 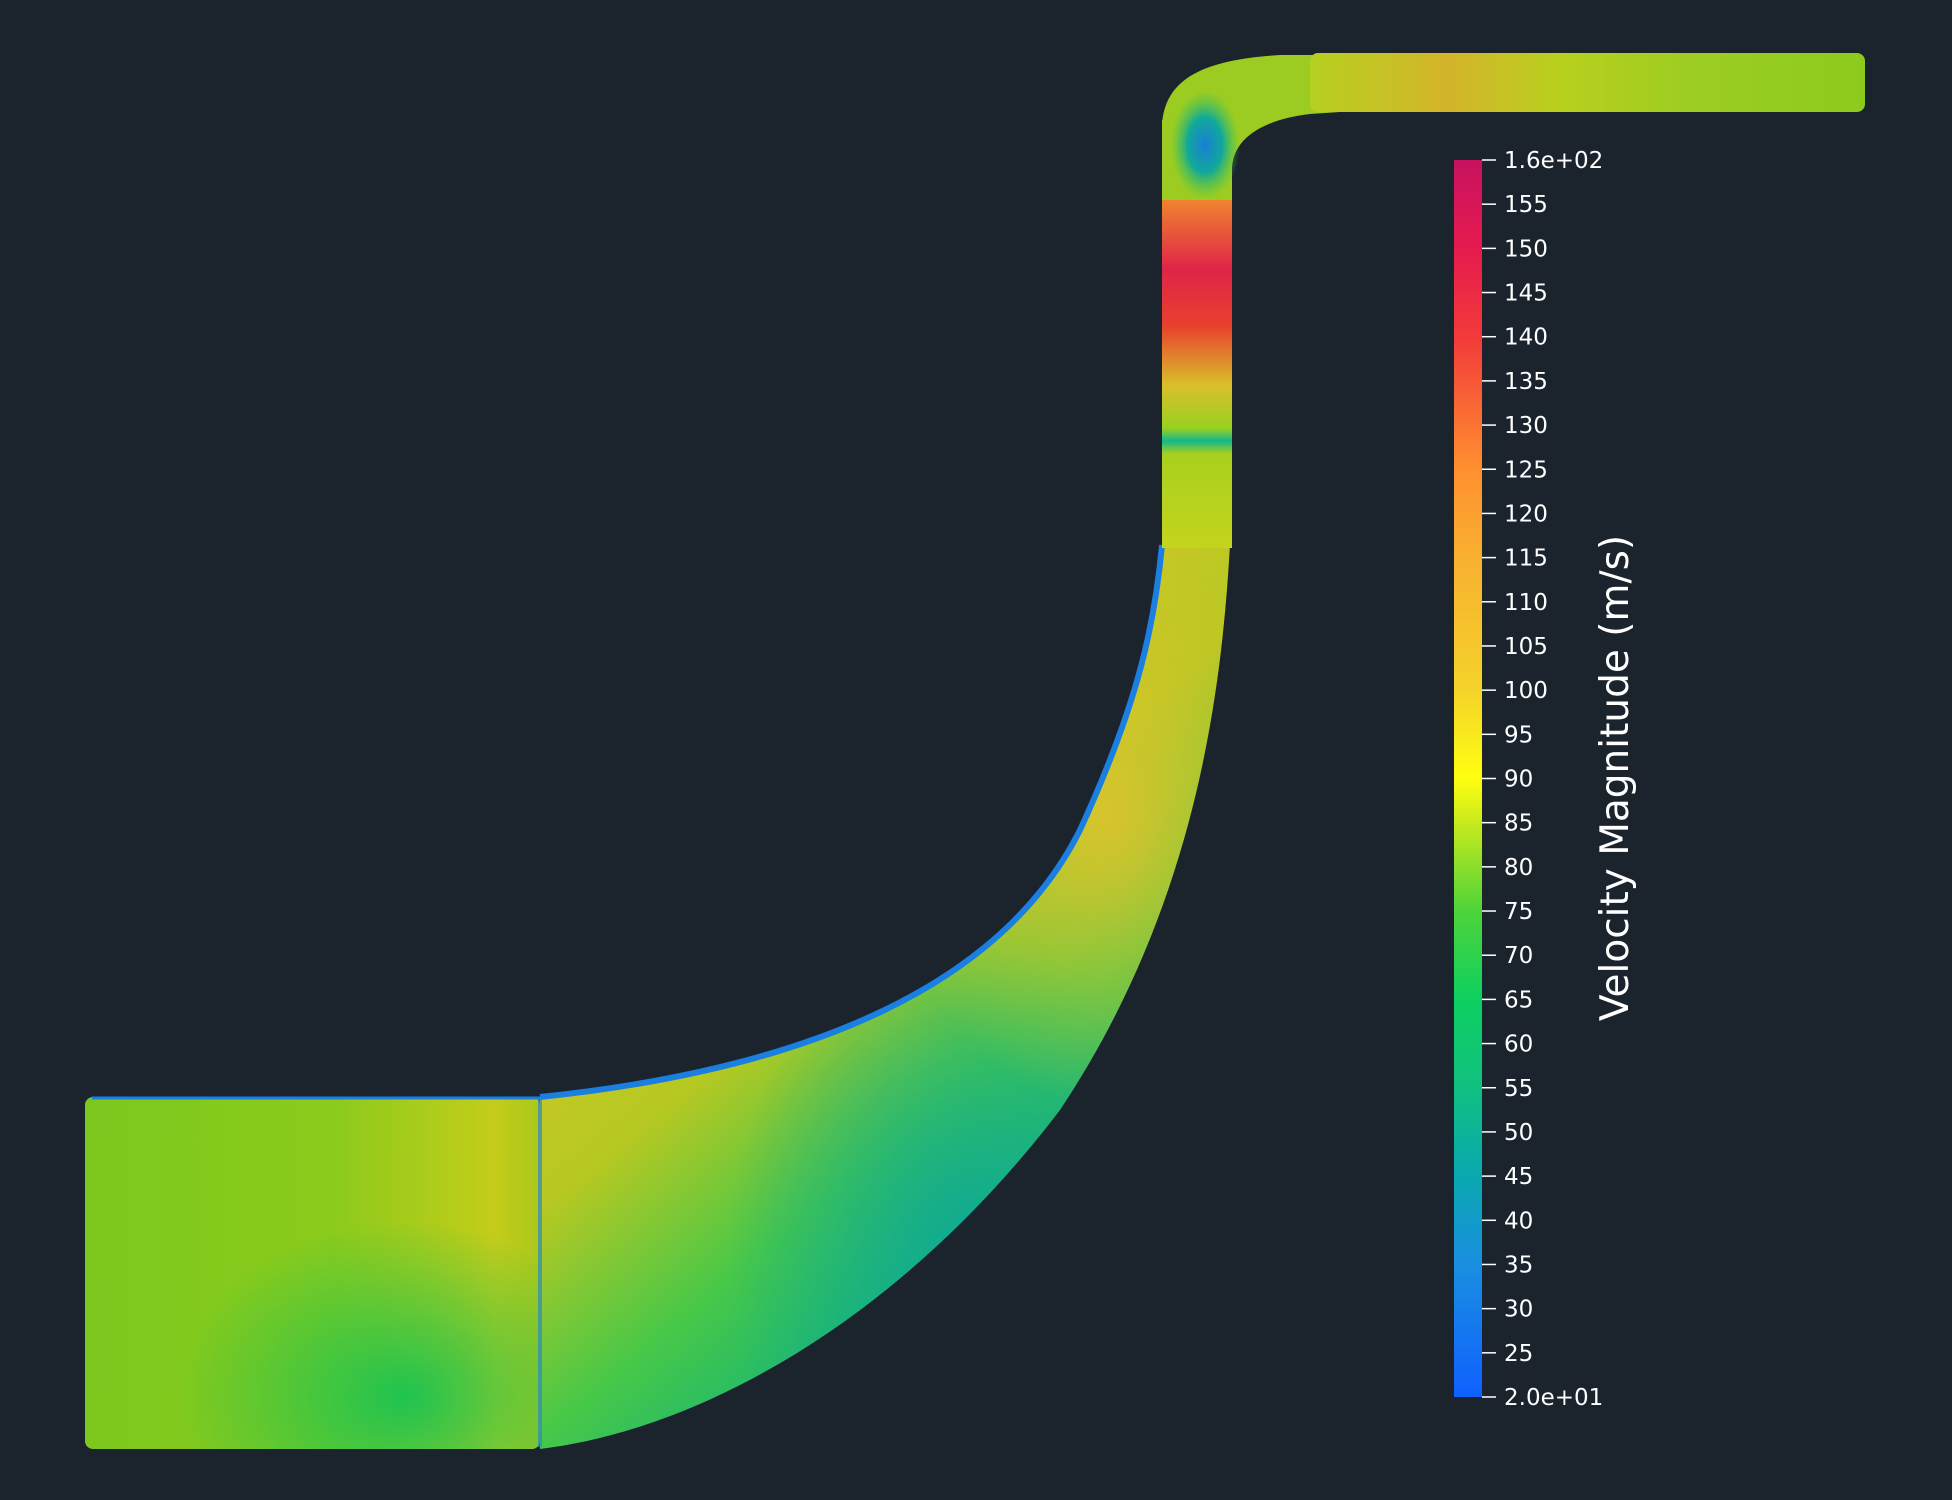 What do you see at coordinates (1518, 1045) in the screenshot?
I see `colorbar-tick-label: 60` at bounding box center [1518, 1045].